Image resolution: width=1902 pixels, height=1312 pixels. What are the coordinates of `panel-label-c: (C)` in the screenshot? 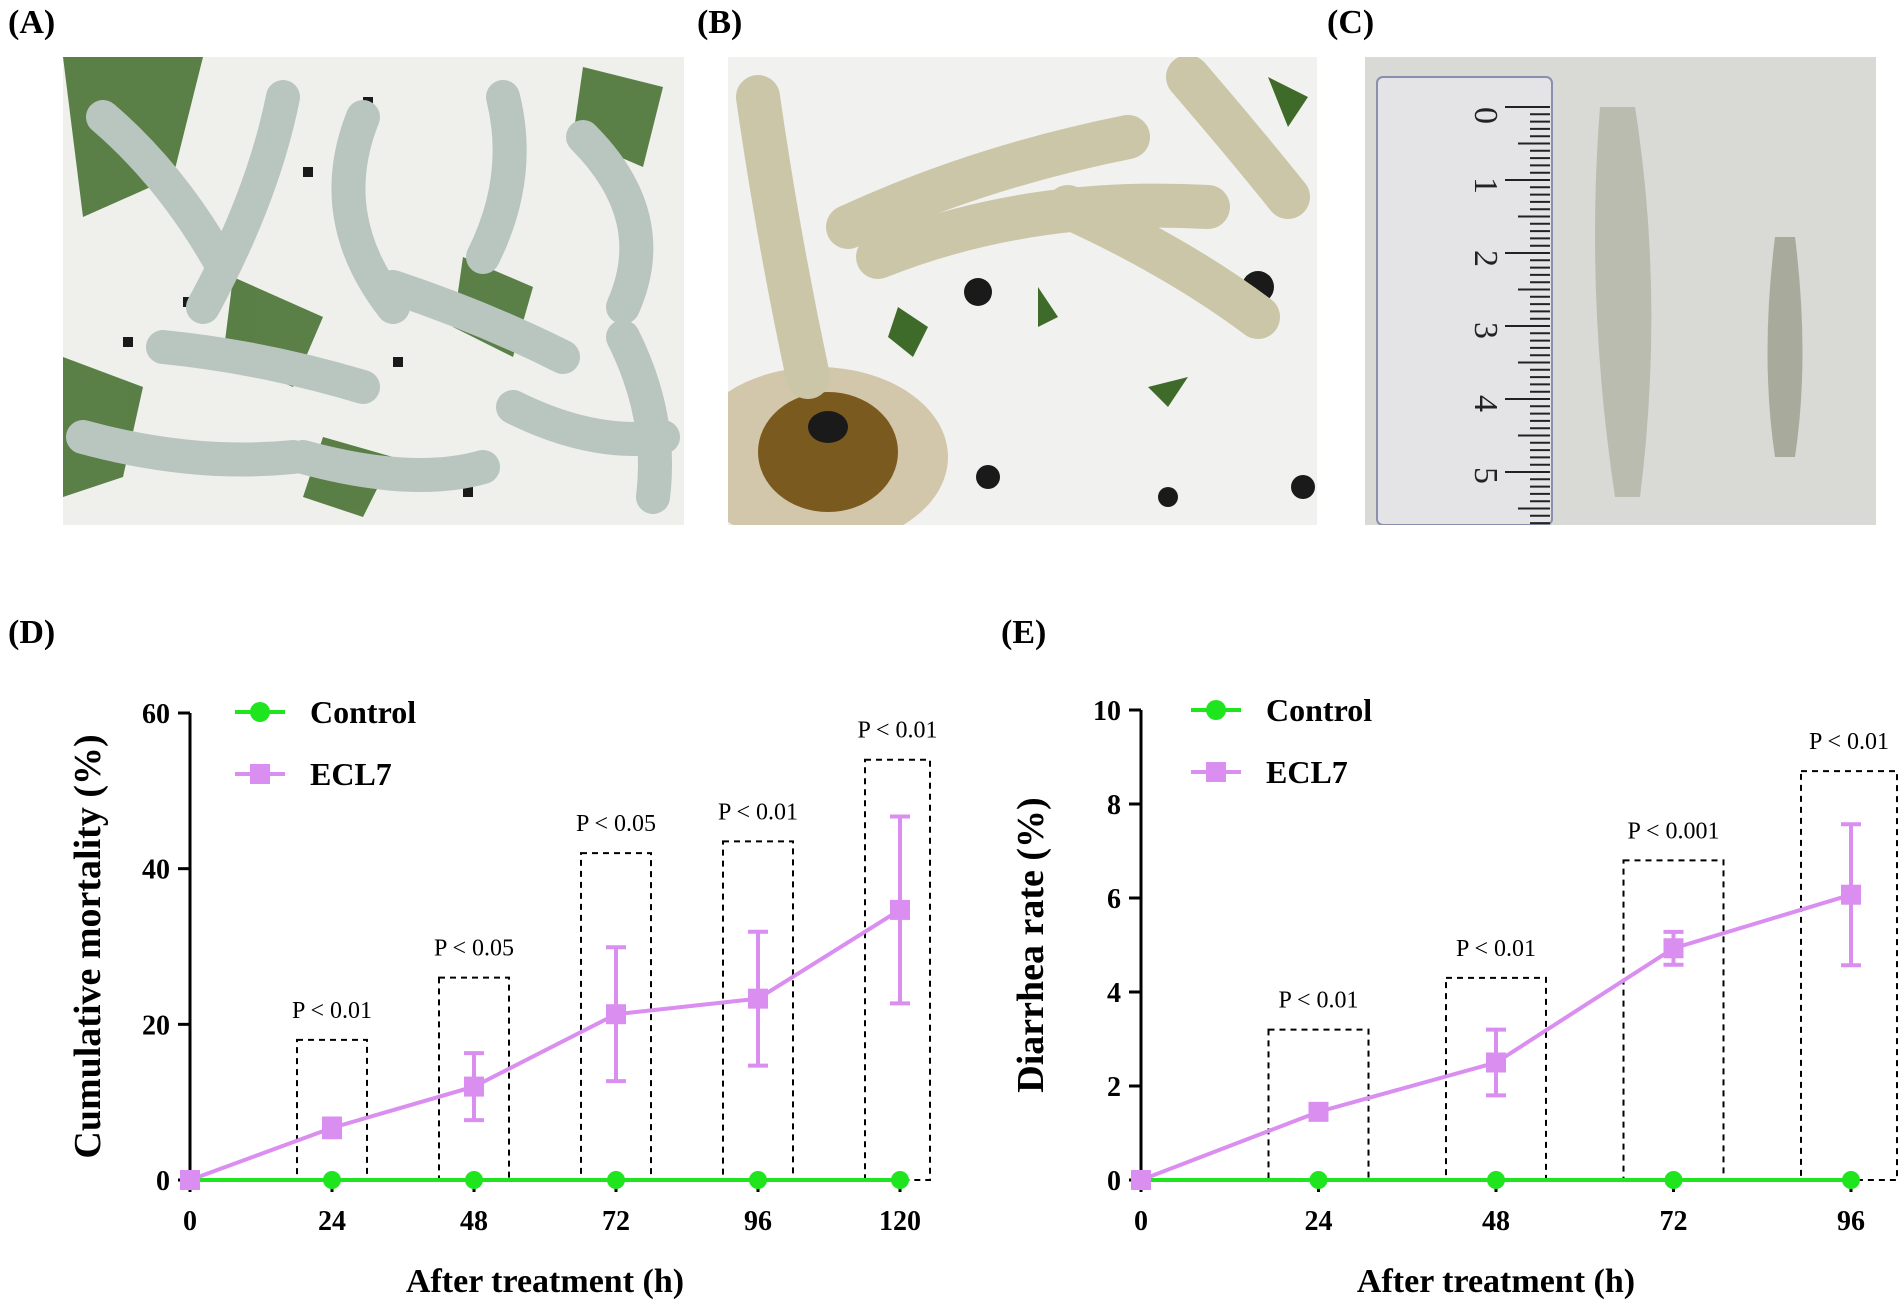 It's located at (1351, 22).